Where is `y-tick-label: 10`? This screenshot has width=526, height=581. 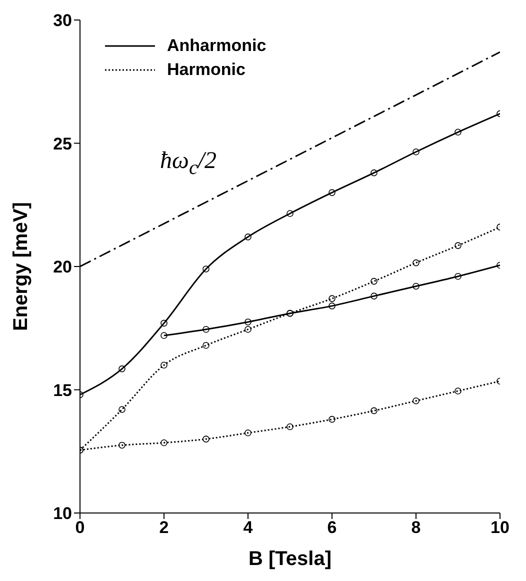
y-tick-label: 10 is located at coordinates (62, 514).